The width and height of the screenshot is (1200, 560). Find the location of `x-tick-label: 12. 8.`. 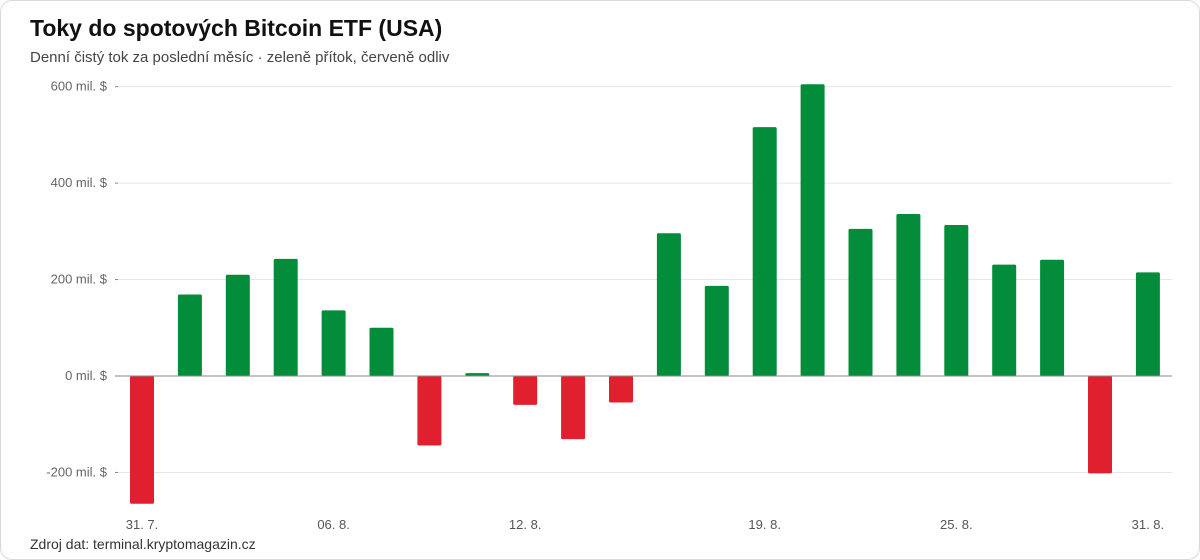

x-tick-label: 12. 8. is located at coordinates (525, 524).